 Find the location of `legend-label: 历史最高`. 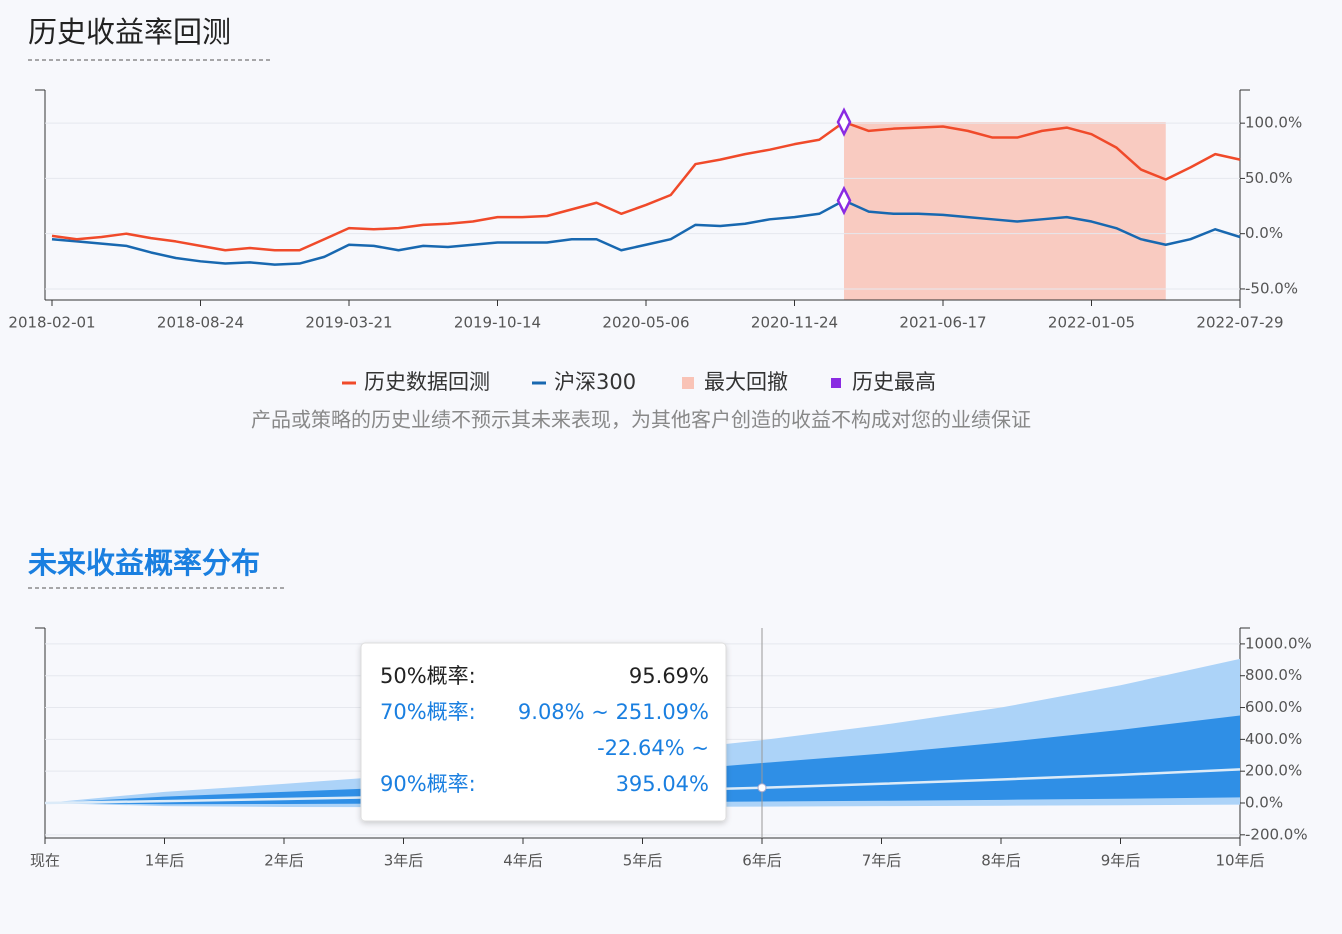

legend-label: 历史最高 is located at coordinates (894, 382).